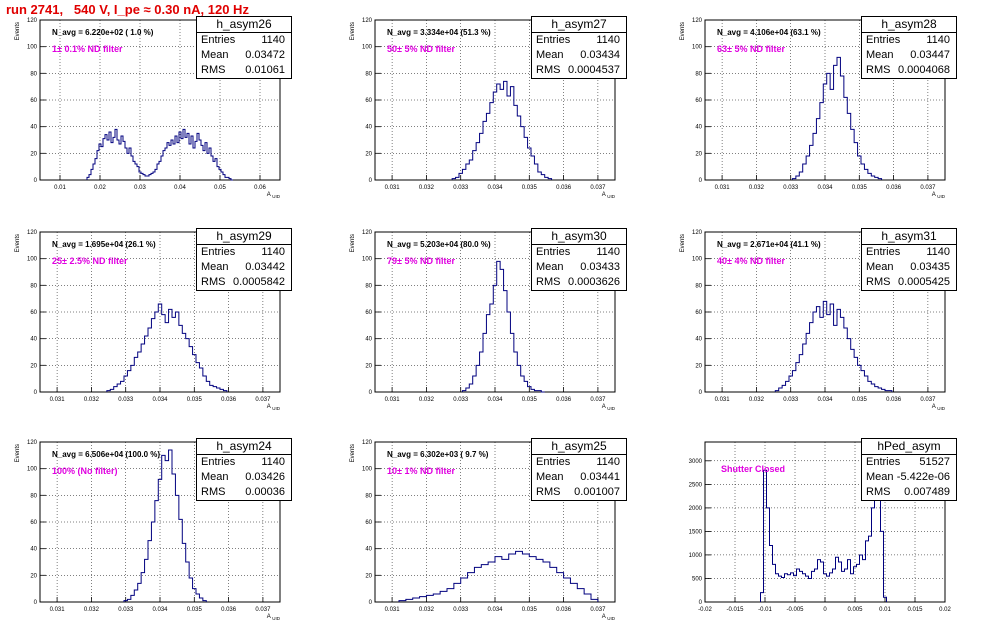 This screenshot has height=622, width=996. What do you see at coordinates (696, 556) in the screenshot?
I see `y-tick-label: 1000` at bounding box center [696, 556].